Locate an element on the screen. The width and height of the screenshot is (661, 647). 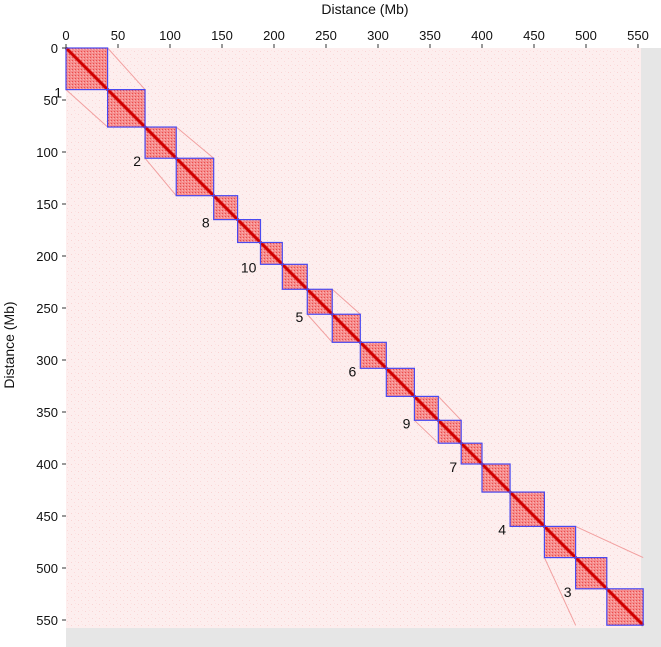
y-axis: 0 50 100 150 200 250 300 350 400 450 500 550 is located at coordinates (51, 334).